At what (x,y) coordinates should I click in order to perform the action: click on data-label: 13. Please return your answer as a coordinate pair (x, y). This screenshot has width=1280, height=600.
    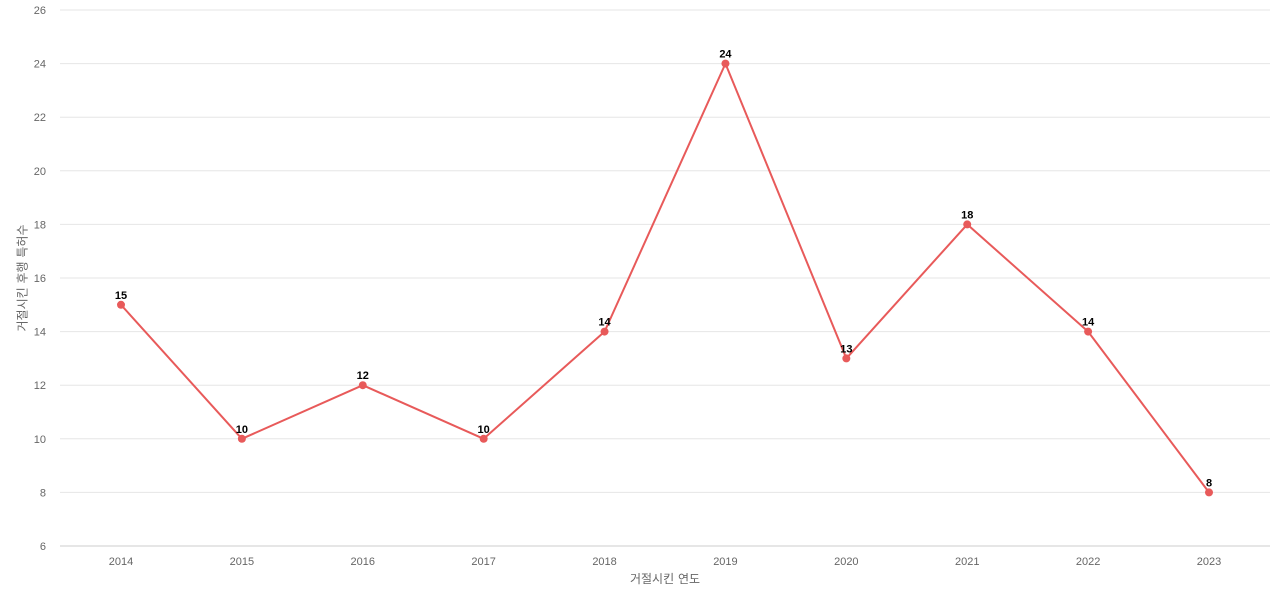
    Looking at the image, I should click on (846, 349).